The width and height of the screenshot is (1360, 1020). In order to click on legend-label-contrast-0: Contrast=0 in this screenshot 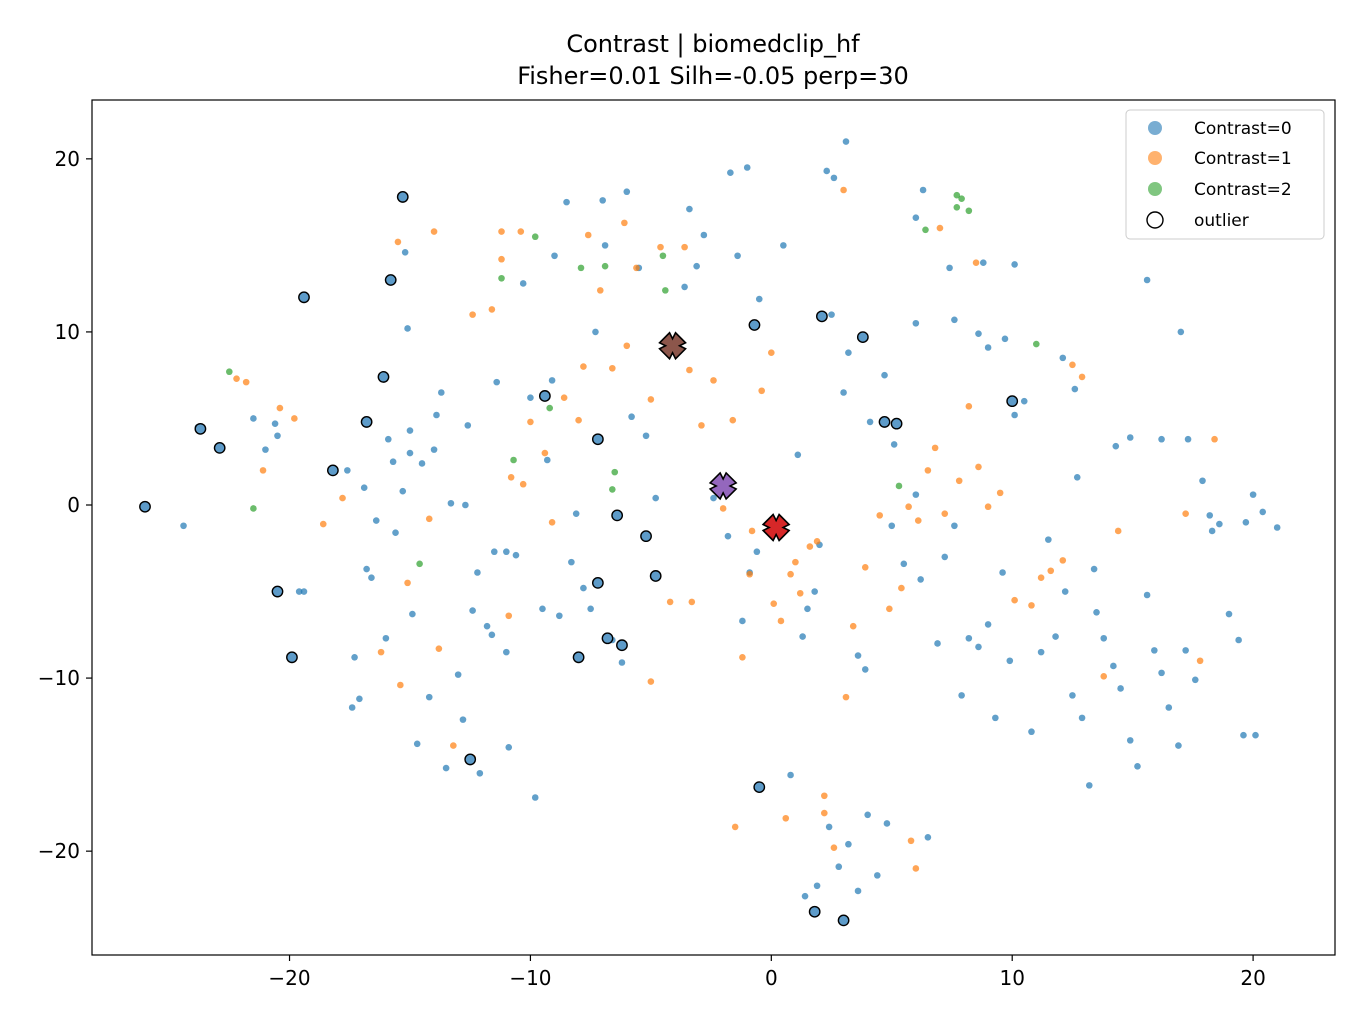, I will do `click(1243, 129)`.